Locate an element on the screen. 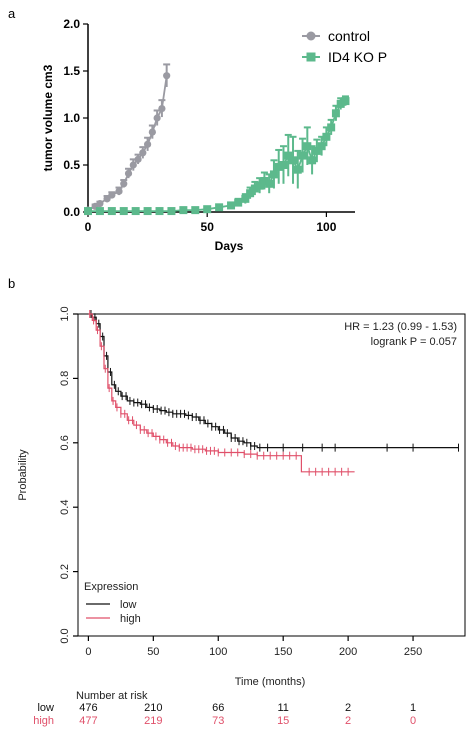  legend-a: control ID4 KO P is located at coordinates (344, 46).